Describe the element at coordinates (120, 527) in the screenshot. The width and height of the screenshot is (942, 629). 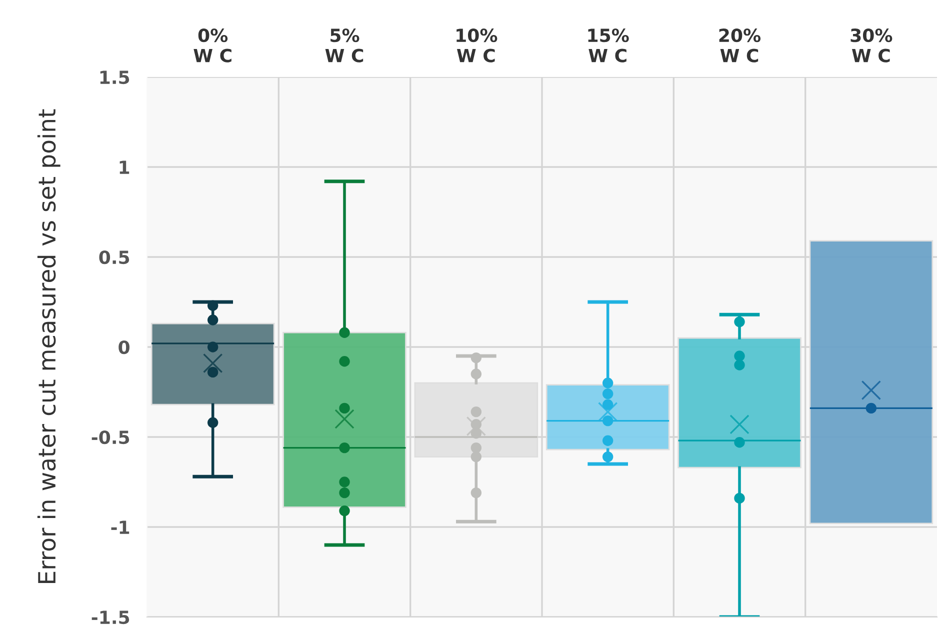
I see `y-tick-label: -1` at that location.